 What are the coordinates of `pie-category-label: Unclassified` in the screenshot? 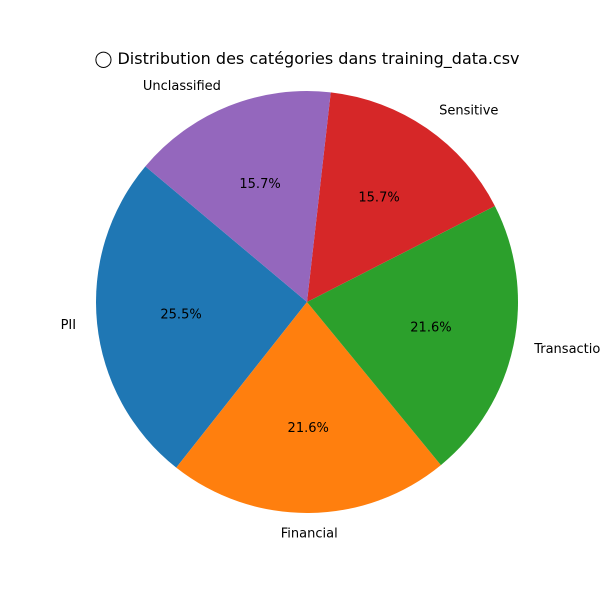 It's located at (182, 86).